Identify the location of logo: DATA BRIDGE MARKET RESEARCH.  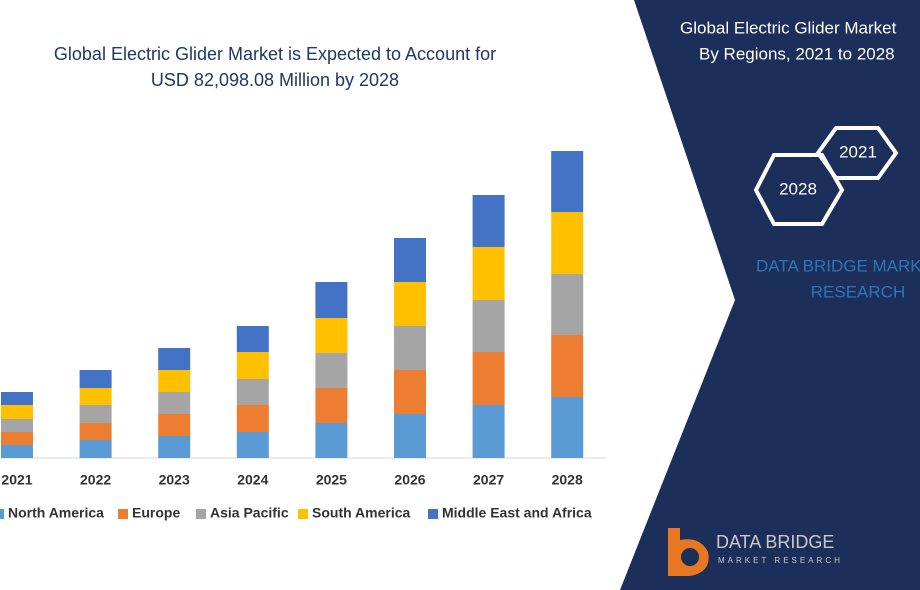
(755, 552).